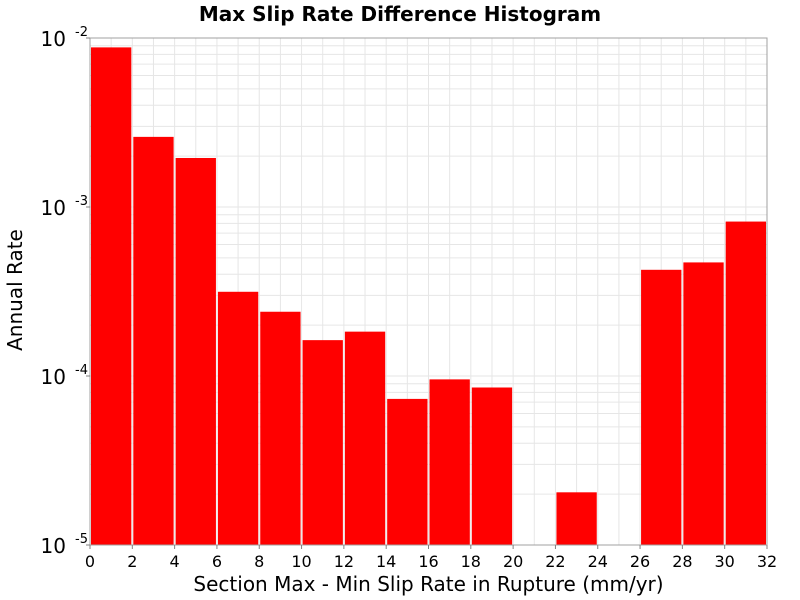  Describe the element at coordinates (640, 561) in the screenshot. I see `x-tick-label: 26` at that location.